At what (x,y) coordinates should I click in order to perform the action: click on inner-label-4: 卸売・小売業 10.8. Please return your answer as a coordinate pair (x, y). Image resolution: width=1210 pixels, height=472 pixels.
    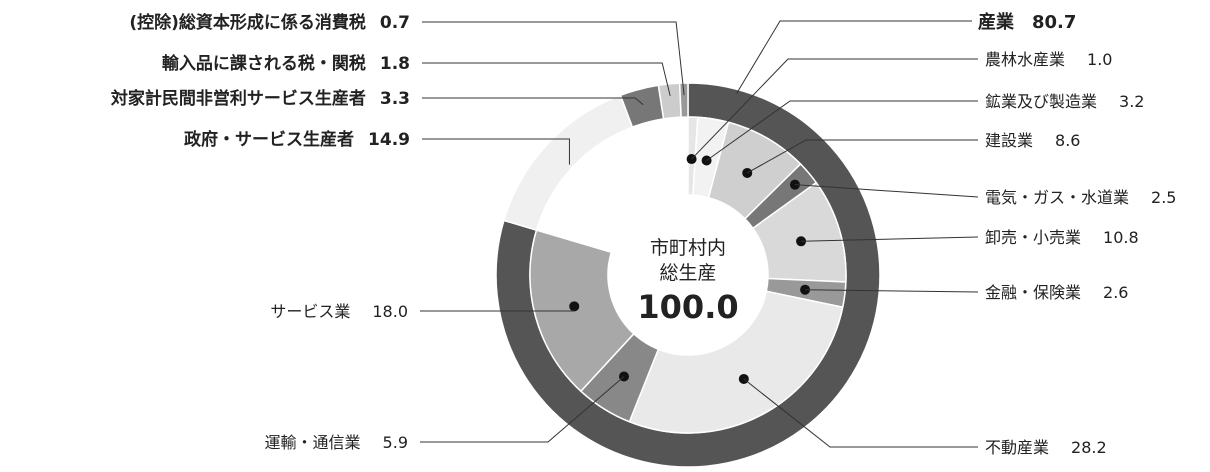
    Looking at the image, I should click on (1062, 237).